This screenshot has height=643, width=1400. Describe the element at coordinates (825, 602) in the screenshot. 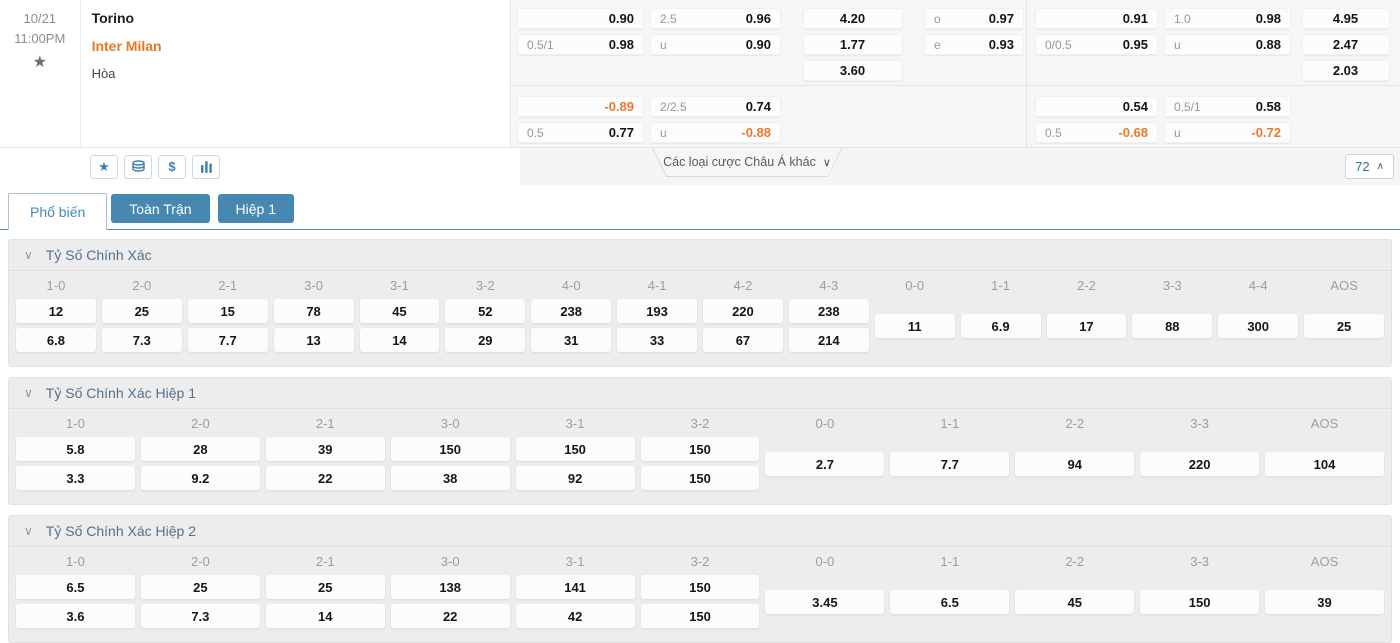

I see `odds-cell: 3.45` at that location.